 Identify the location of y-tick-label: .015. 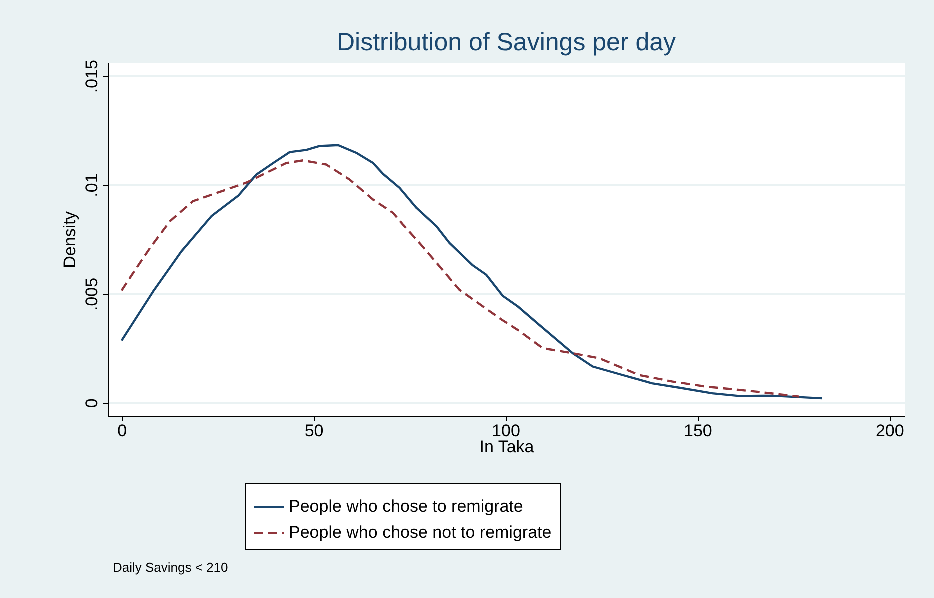
(92, 77).